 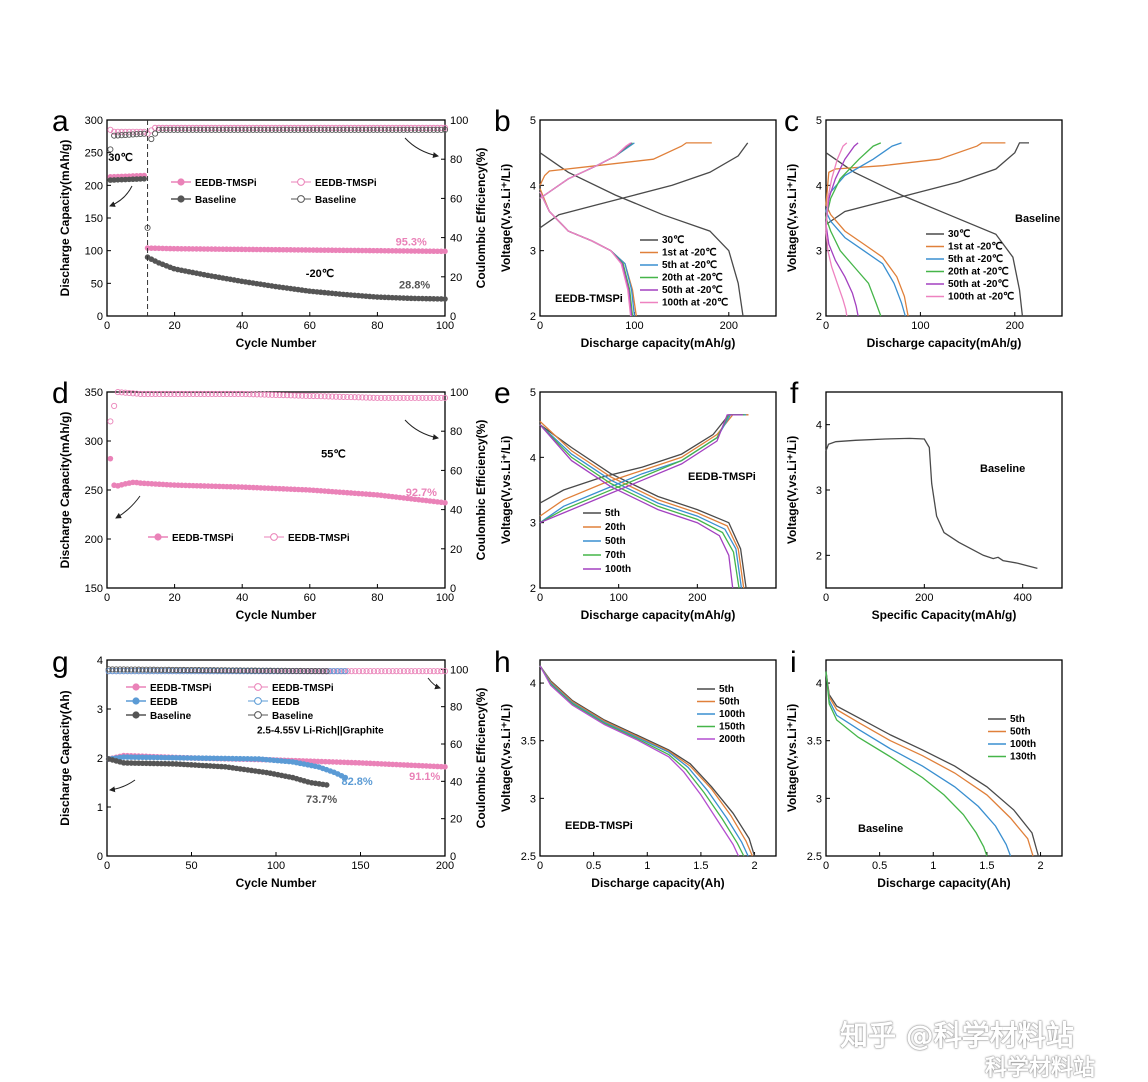 What do you see at coordinates (819, 491) in the screenshot?
I see `y-tick-label: 3` at bounding box center [819, 491].